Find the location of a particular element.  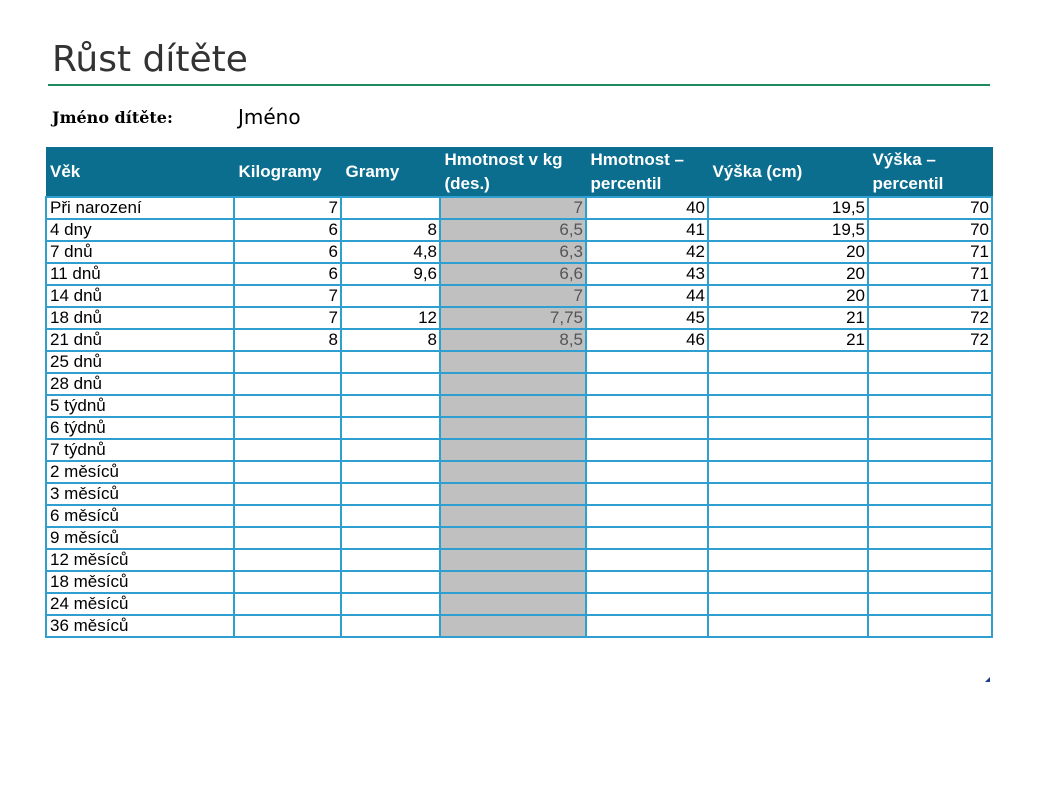

age-cell: 6 týdnů is located at coordinates (140, 428).